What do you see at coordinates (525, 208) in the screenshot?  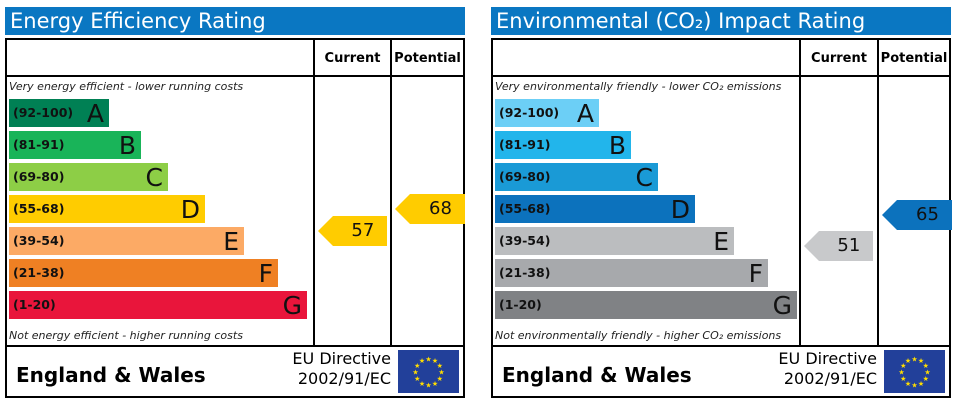 I see `band-range: (55-68)` at bounding box center [525, 208].